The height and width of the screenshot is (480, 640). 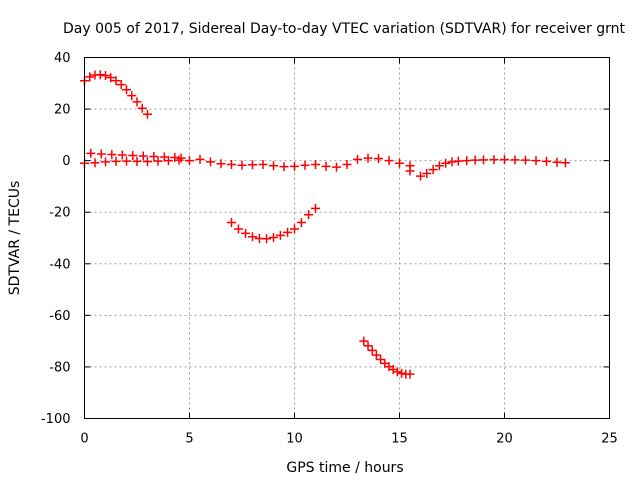 I want to click on y-tick-label: 0, so click(x=66, y=161).